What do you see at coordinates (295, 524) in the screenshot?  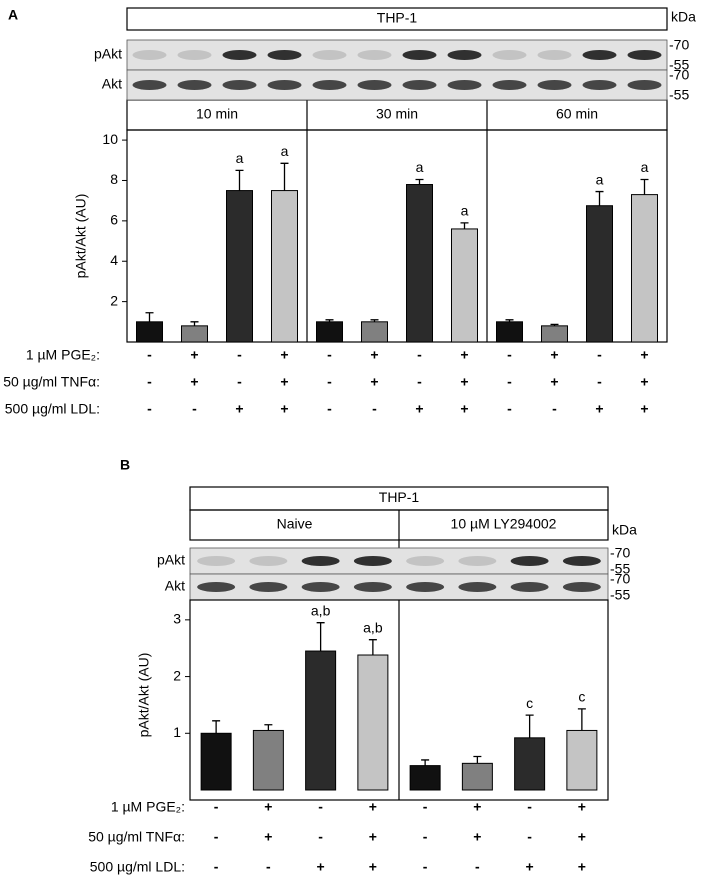 I see `group-label: Naive` at bounding box center [295, 524].